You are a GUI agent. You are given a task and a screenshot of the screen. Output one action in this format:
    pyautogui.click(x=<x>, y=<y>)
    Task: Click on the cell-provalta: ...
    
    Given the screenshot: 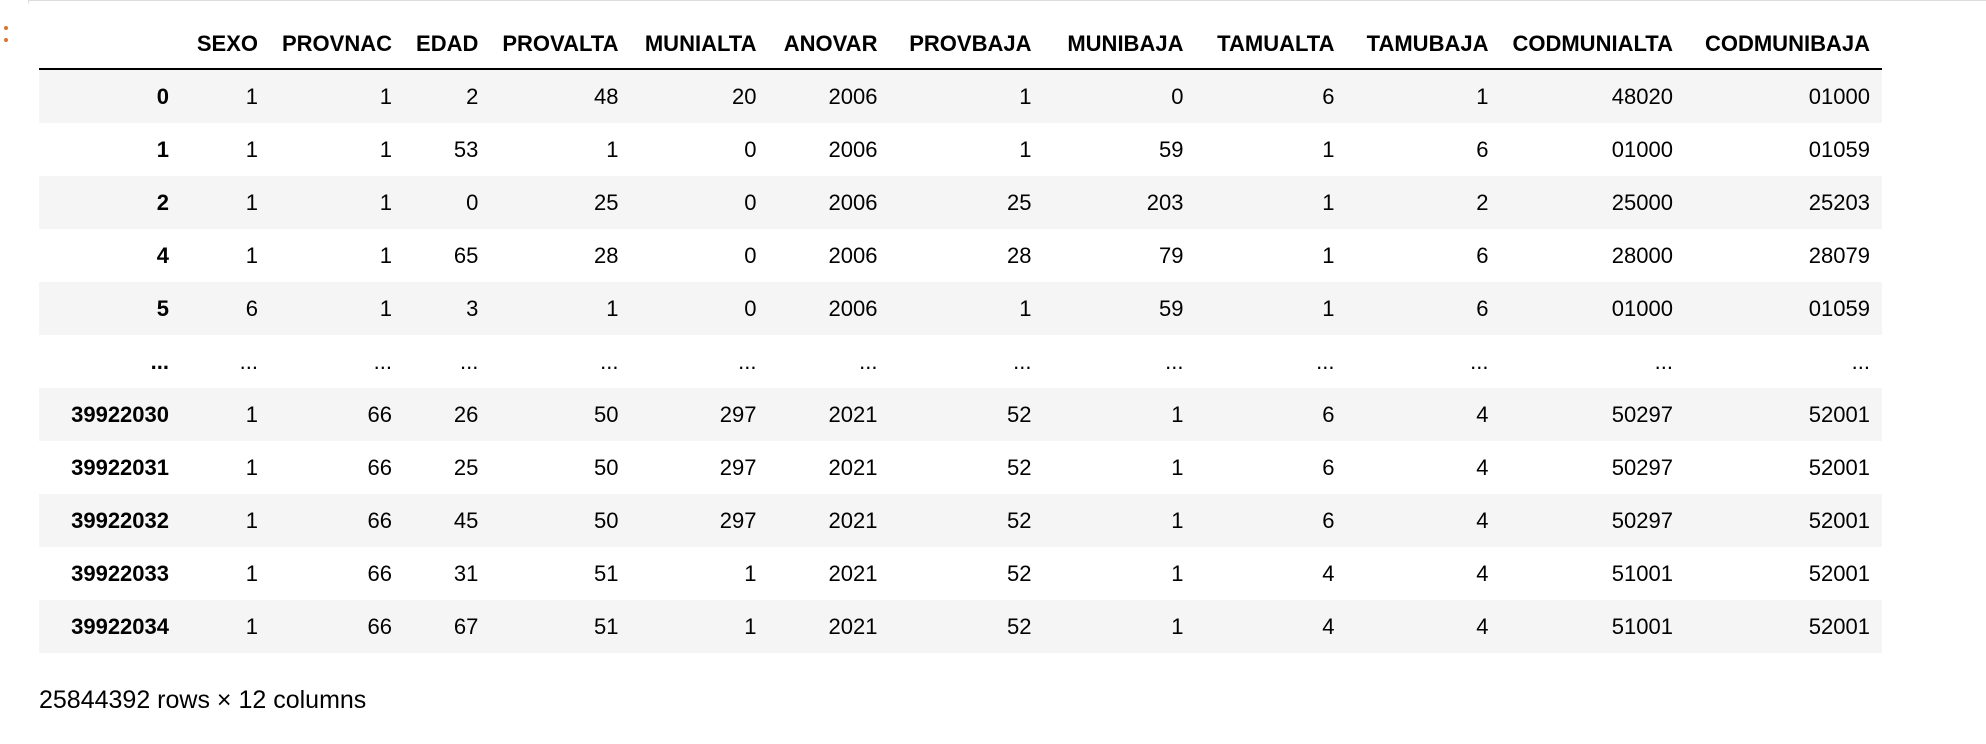 What is the action you would take?
    pyautogui.click(x=609, y=361)
    